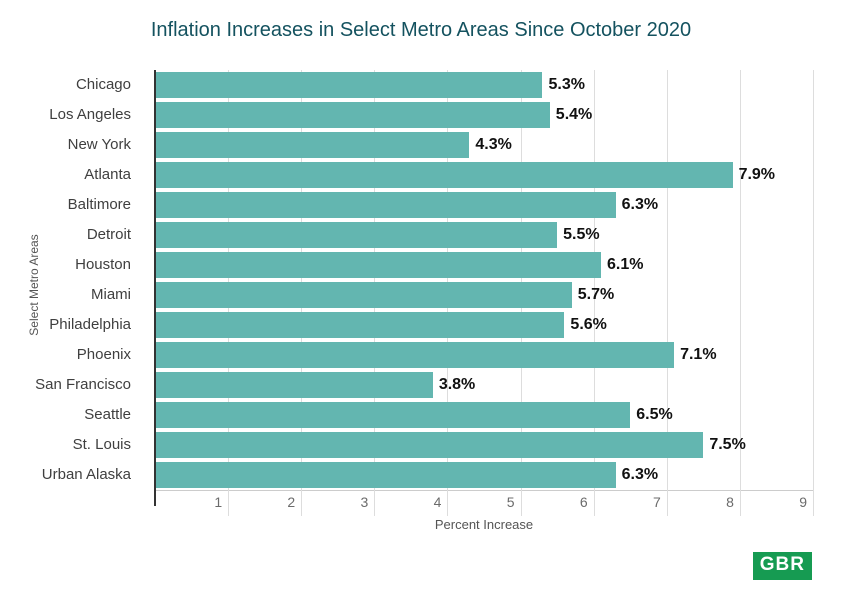 The height and width of the screenshot is (595, 842). What do you see at coordinates (86, 474) in the screenshot?
I see `category-label: Urban Alaska` at bounding box center [86, 474].